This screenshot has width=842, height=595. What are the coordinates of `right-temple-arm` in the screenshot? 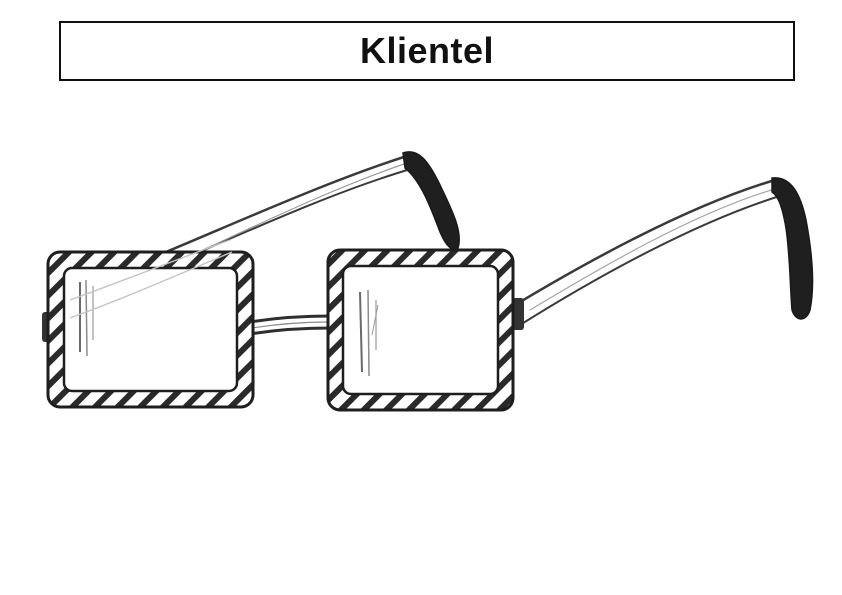 It's located at (663, 251).